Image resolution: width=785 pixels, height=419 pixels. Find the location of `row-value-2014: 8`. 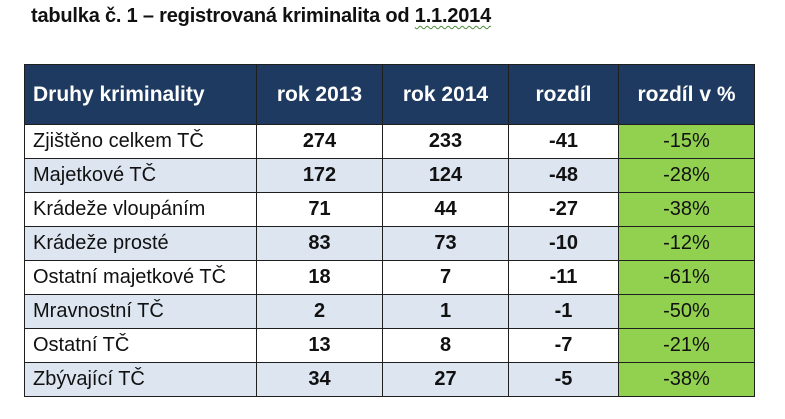

row-value-2014: 8 is located at coordinates (445, 345).